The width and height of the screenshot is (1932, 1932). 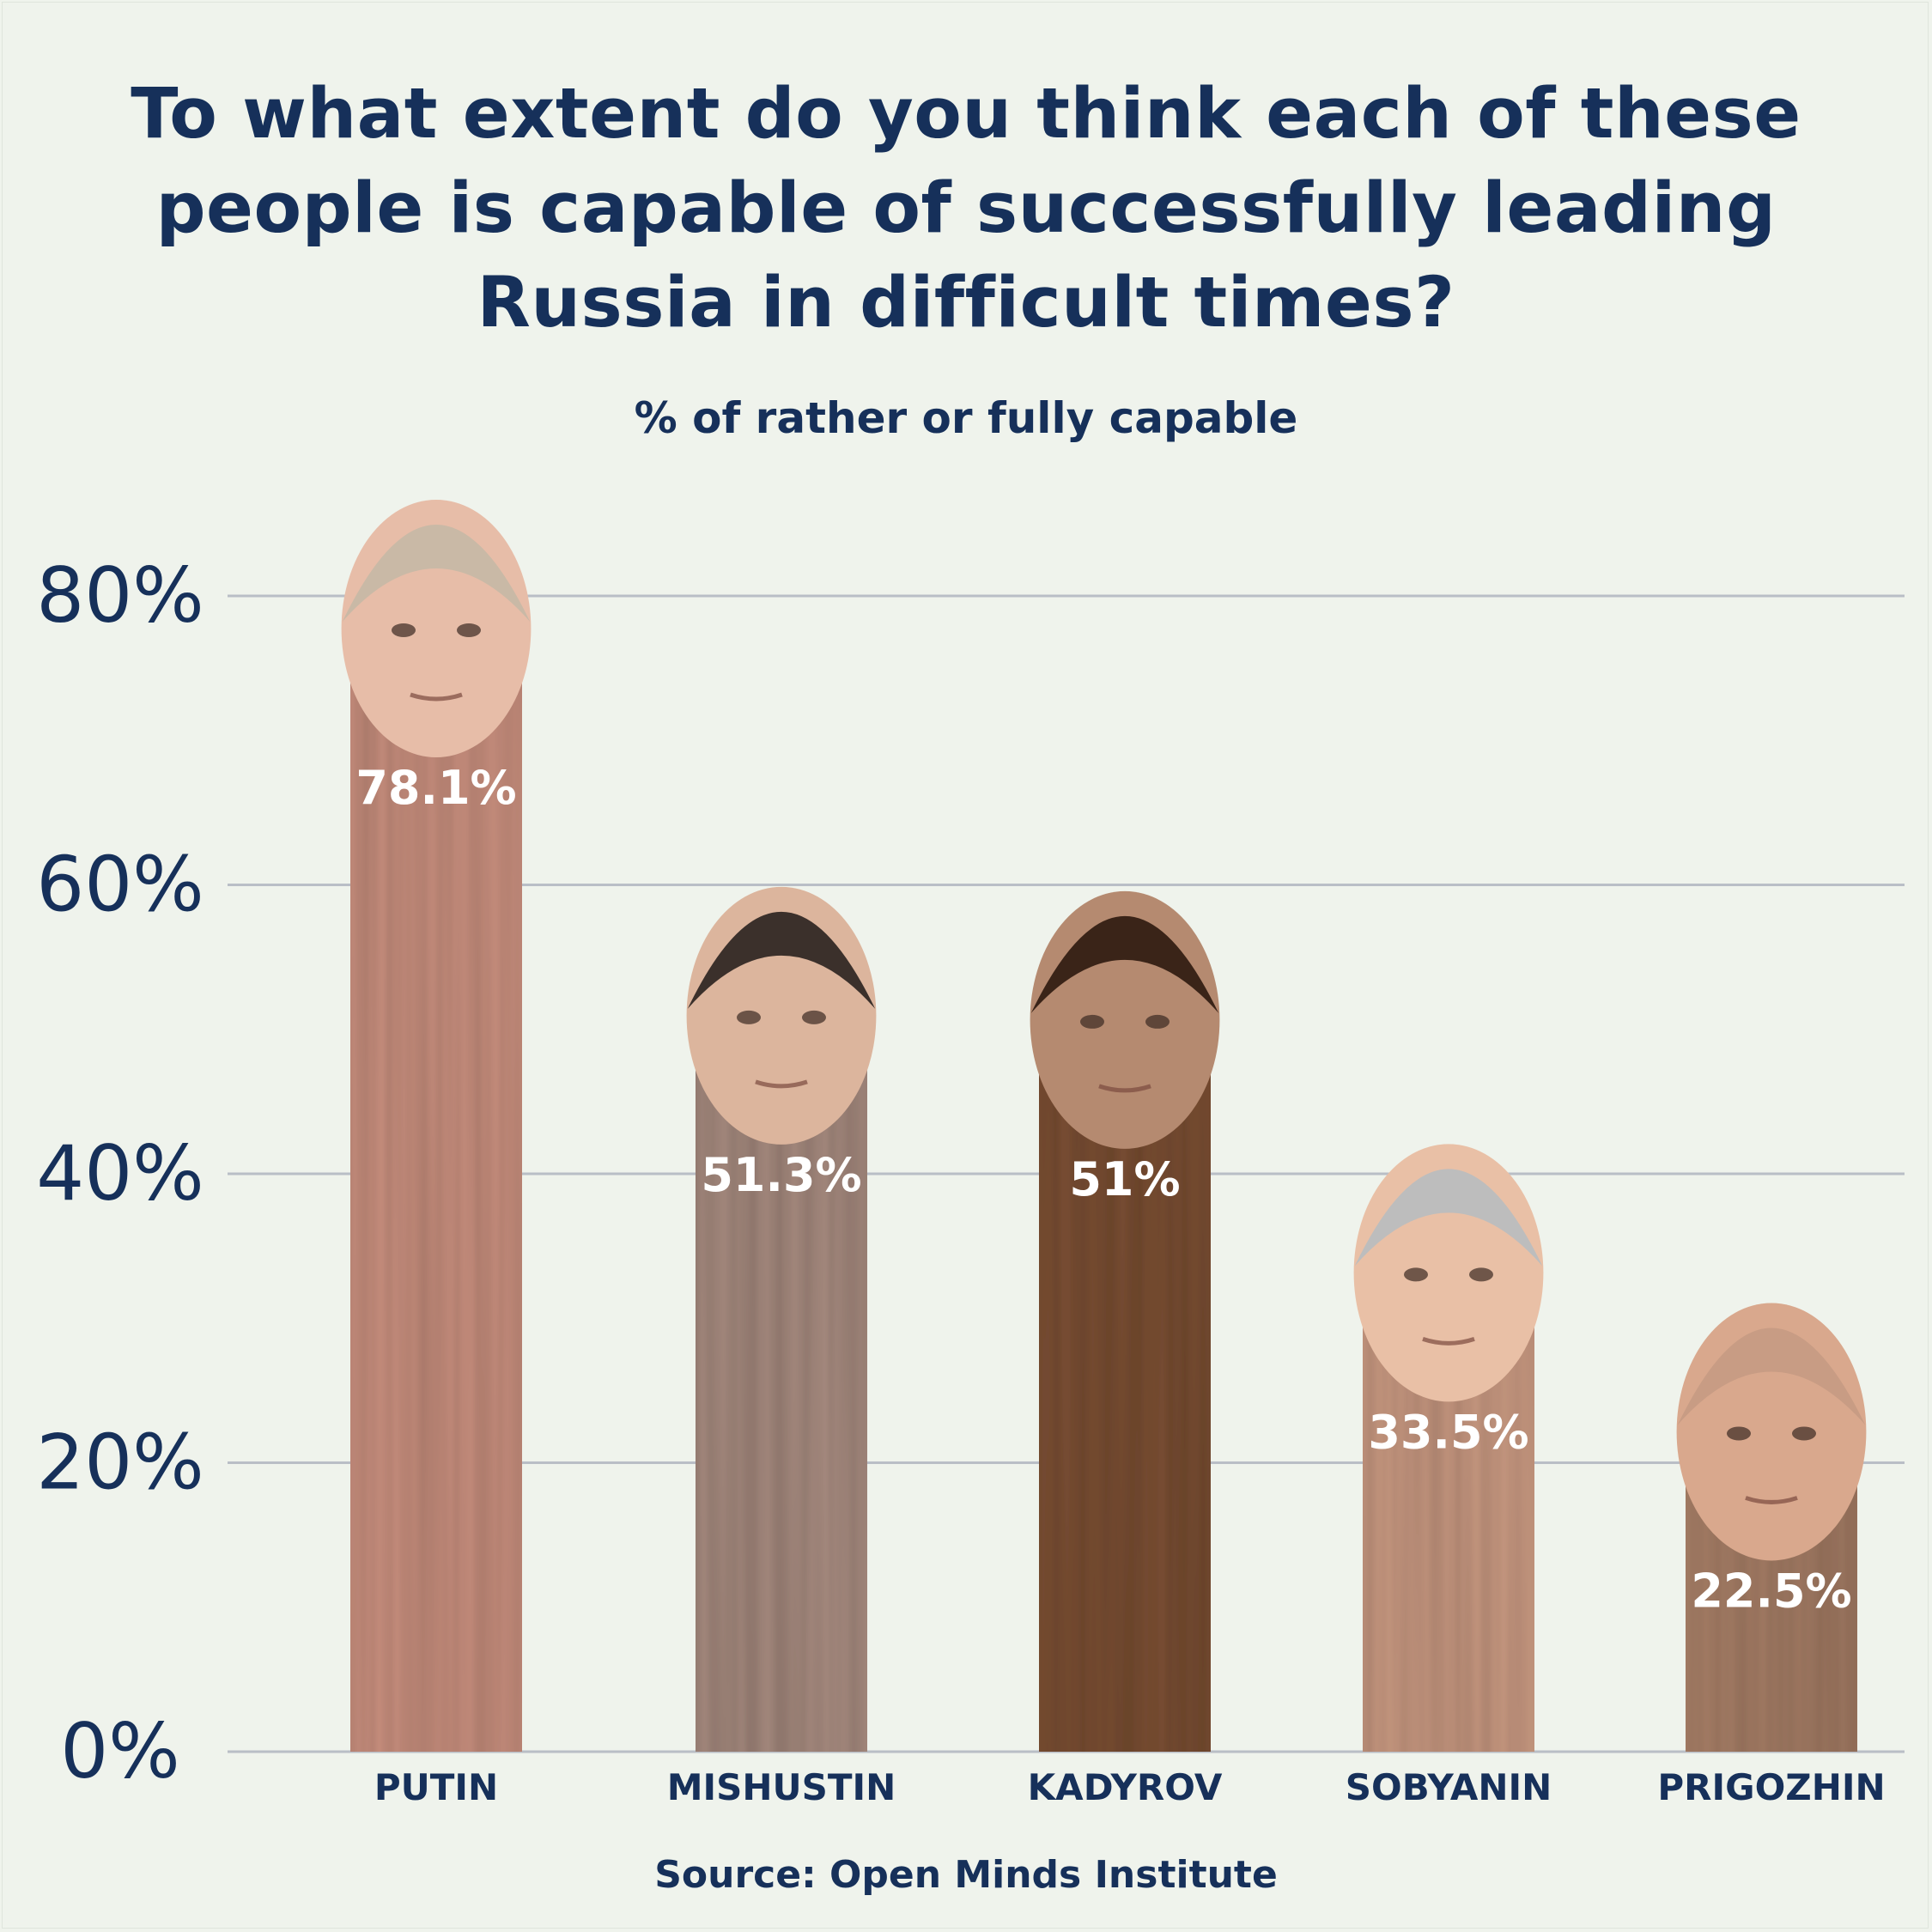 What do you see at coordinates (1771, 1591) in the screenshot?
I see `bar-value-label: 22.5%` at bounding box center [1771, 1591].